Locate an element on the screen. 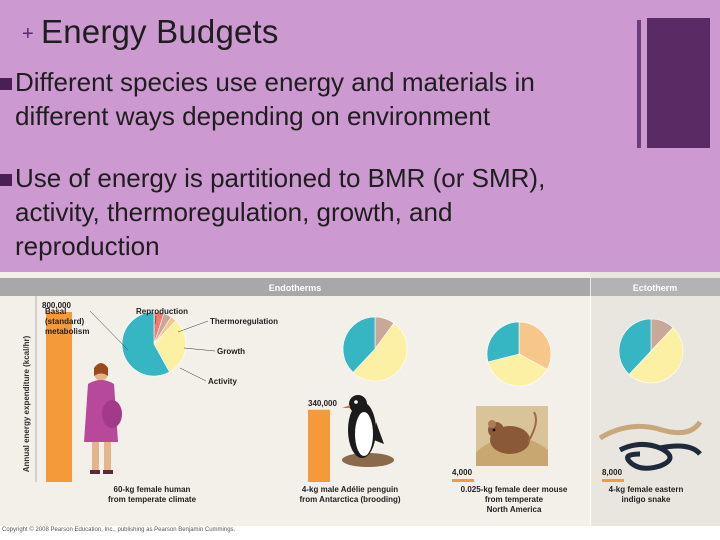 The width and height of the screenshot is (720, 540). penguin-illustration is located at coordinates (368, 431).